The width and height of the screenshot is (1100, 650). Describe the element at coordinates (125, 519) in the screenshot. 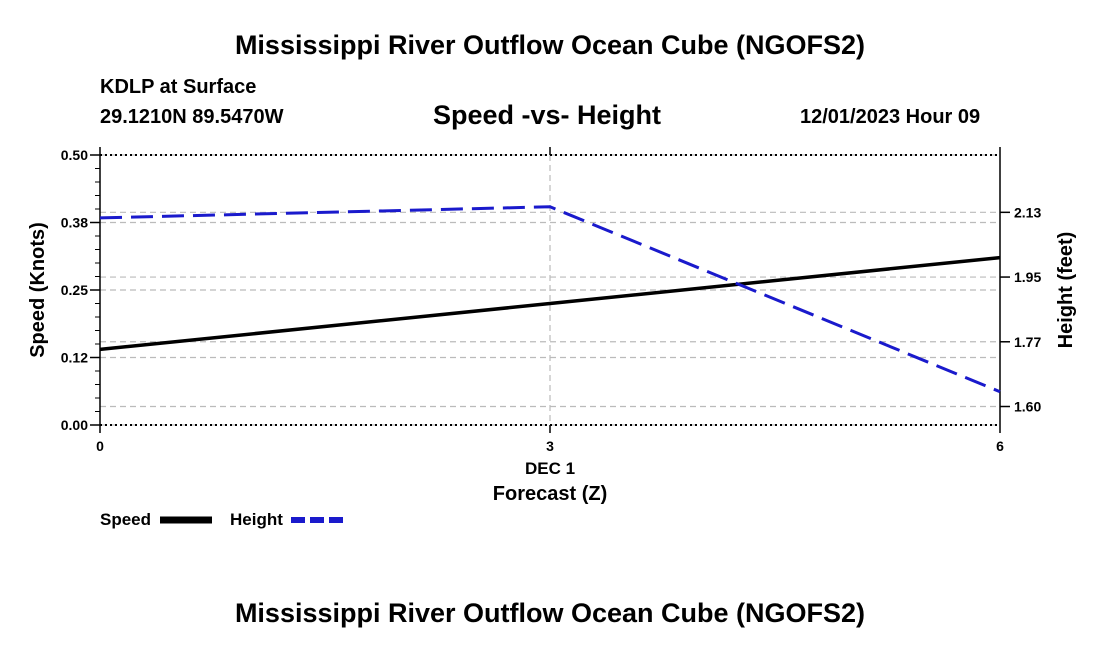

I see `legend-speed-label: Speed` at that location.